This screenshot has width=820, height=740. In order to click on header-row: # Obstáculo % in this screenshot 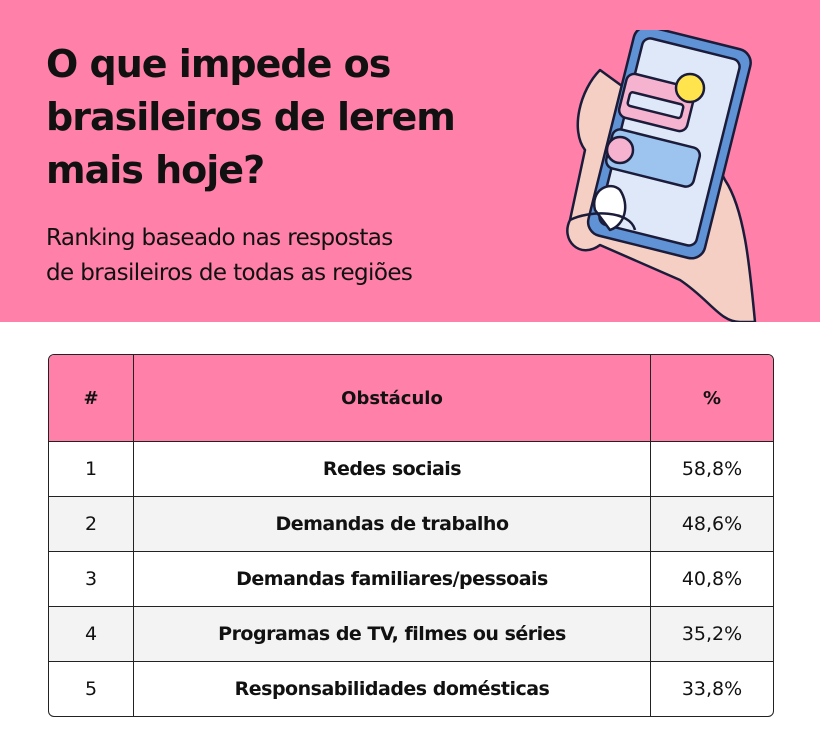, I will do `click(411, 398)`.